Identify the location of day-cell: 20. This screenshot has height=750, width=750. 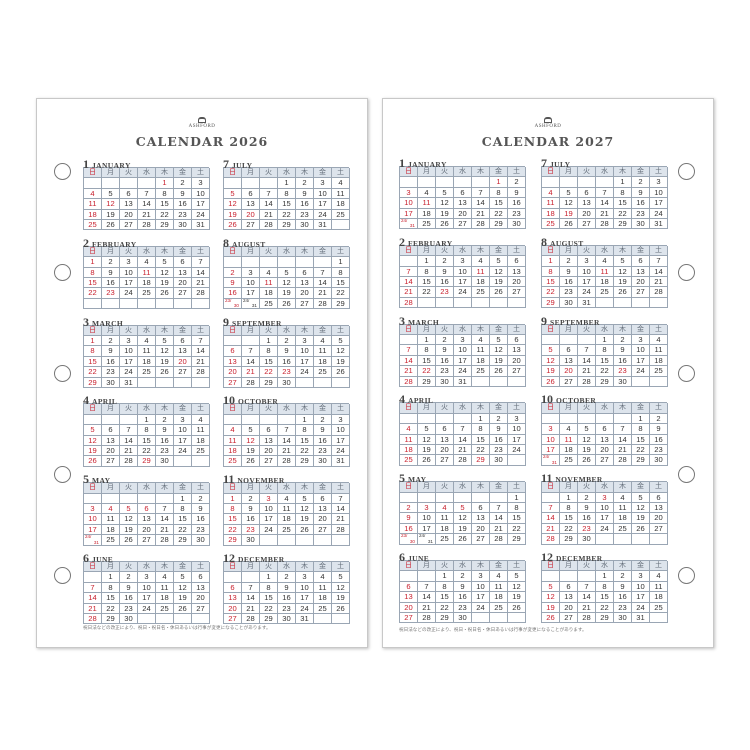
(147, 530).